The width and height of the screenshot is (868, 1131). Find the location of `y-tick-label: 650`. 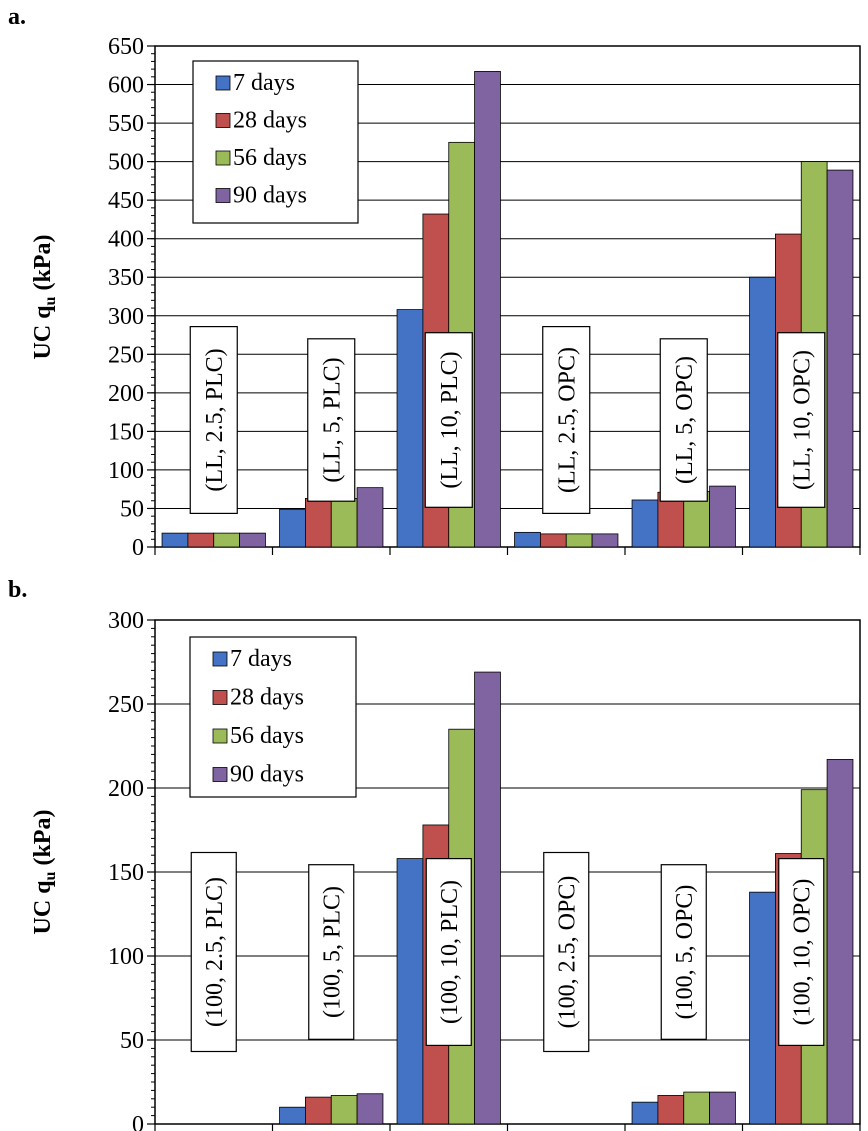

y-tick-label: 650 is located at coordinates (126, 47).